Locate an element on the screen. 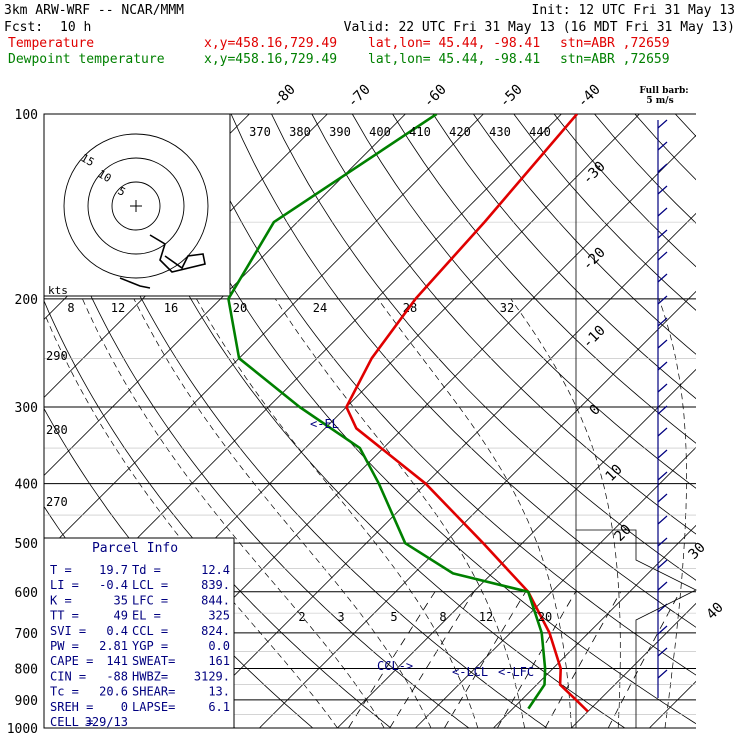 Image resolution: width=740 pixels, height=740 pixels. pressure-tick-label: 1000 is located at coordinates (22, 729).